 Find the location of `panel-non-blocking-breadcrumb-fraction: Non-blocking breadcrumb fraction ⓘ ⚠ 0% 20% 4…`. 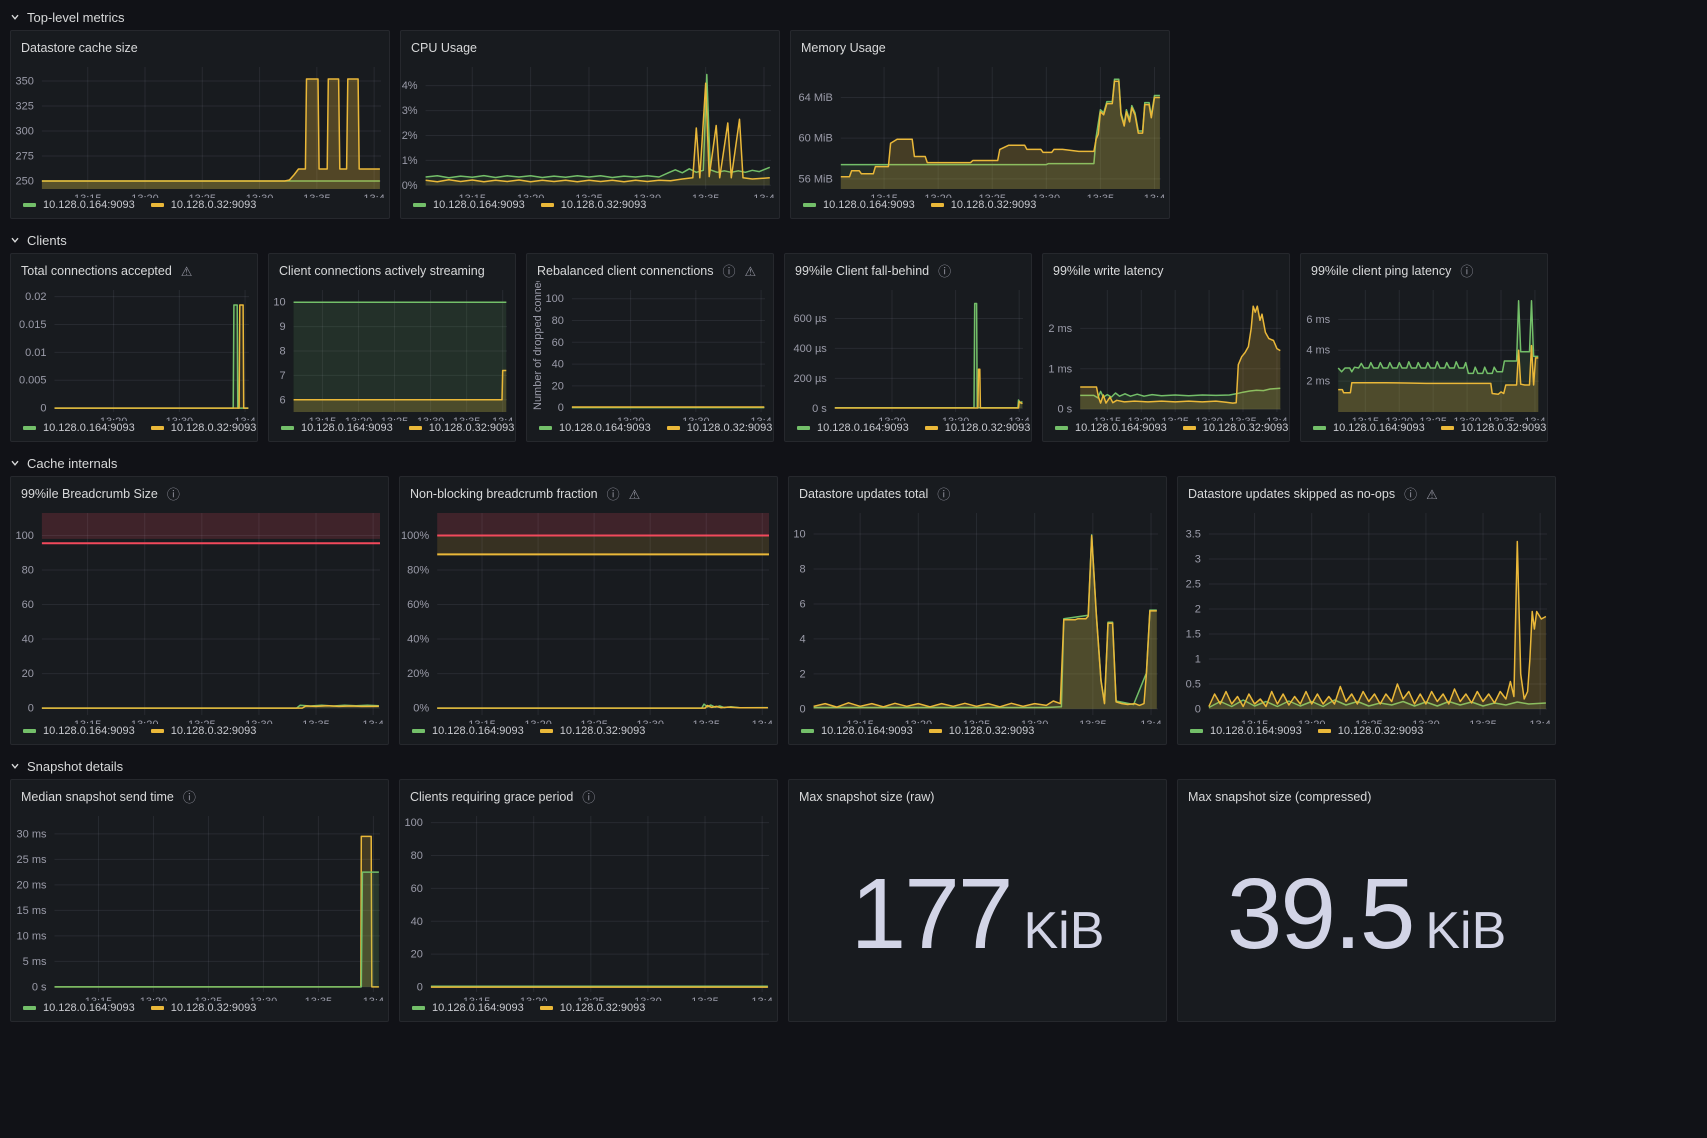

panel-non-blocking-breadcrumb-fraction: Non-blocking breadcrumb fraction ⓘ ⚠ 0% 20% 4… is located at coordinates (588, 610).